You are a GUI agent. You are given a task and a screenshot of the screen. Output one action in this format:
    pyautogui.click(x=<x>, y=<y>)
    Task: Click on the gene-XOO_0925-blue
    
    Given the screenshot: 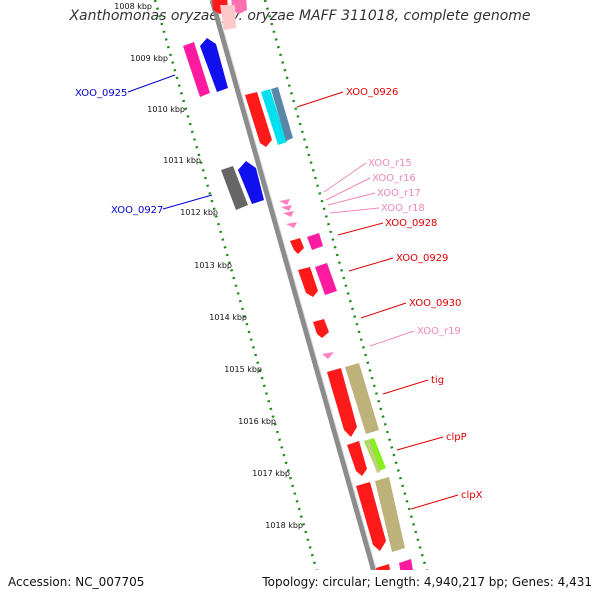 What is the action you would take?
    pyautogui.click(x=214, y=65)
    